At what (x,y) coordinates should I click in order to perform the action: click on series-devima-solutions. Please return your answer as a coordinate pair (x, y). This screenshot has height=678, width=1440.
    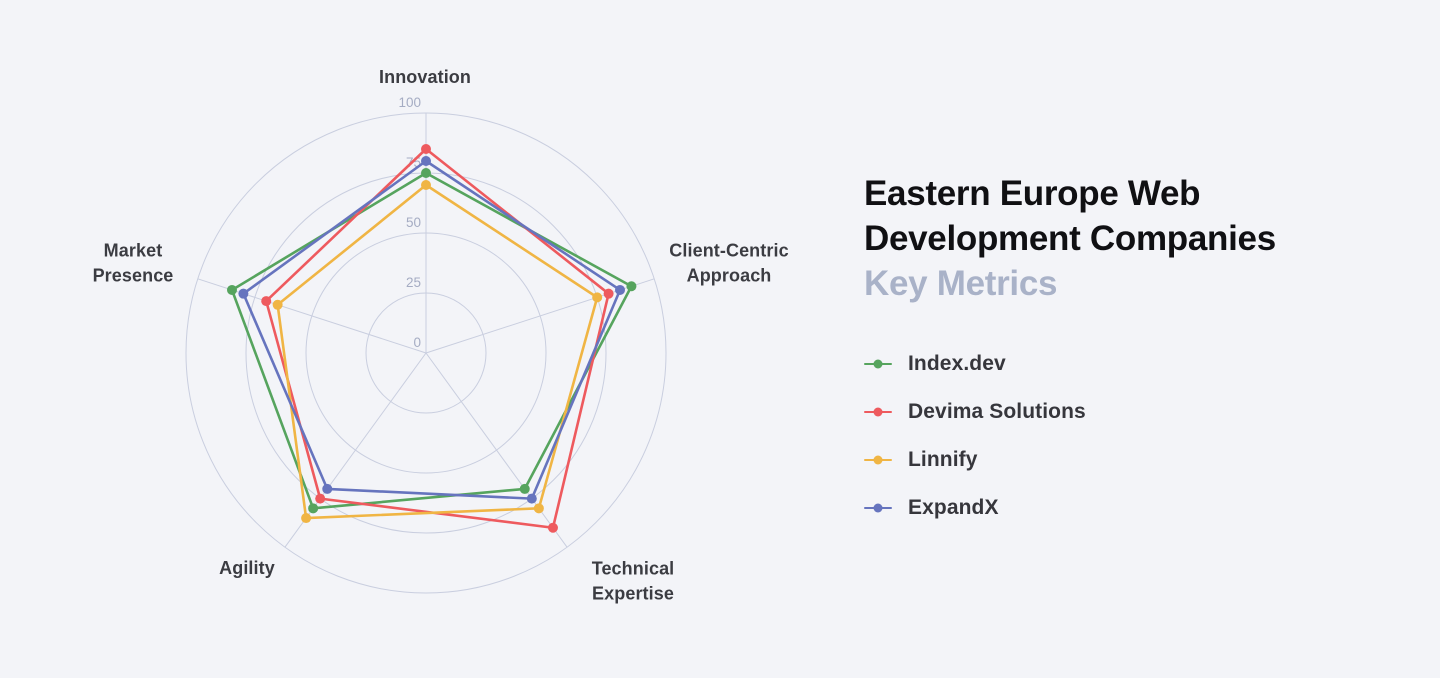
    Looking at the image, I should click on (437, 338).